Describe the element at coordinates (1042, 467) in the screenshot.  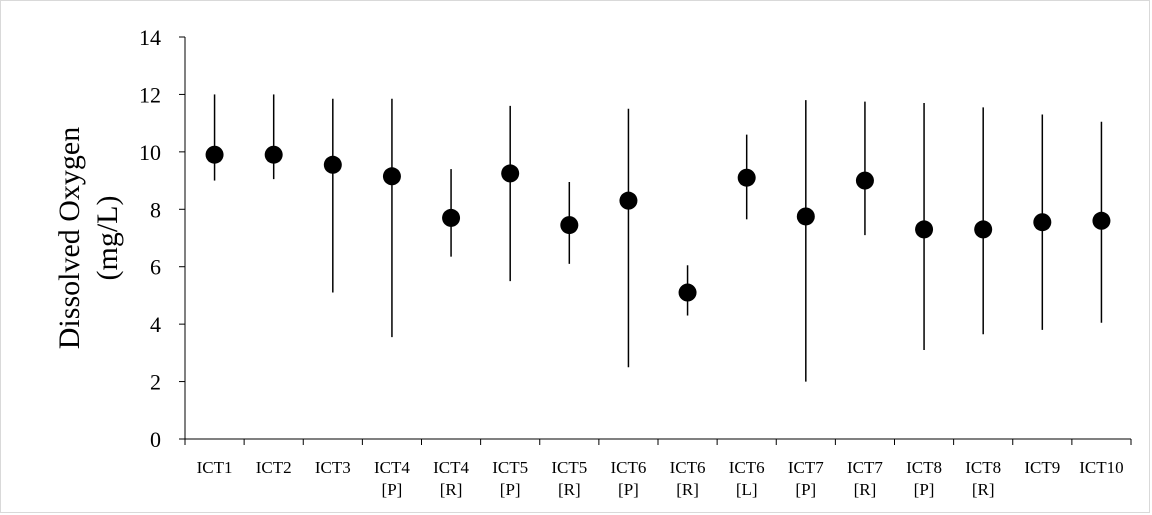
I see `x-tick-label: ICT9` at that location.